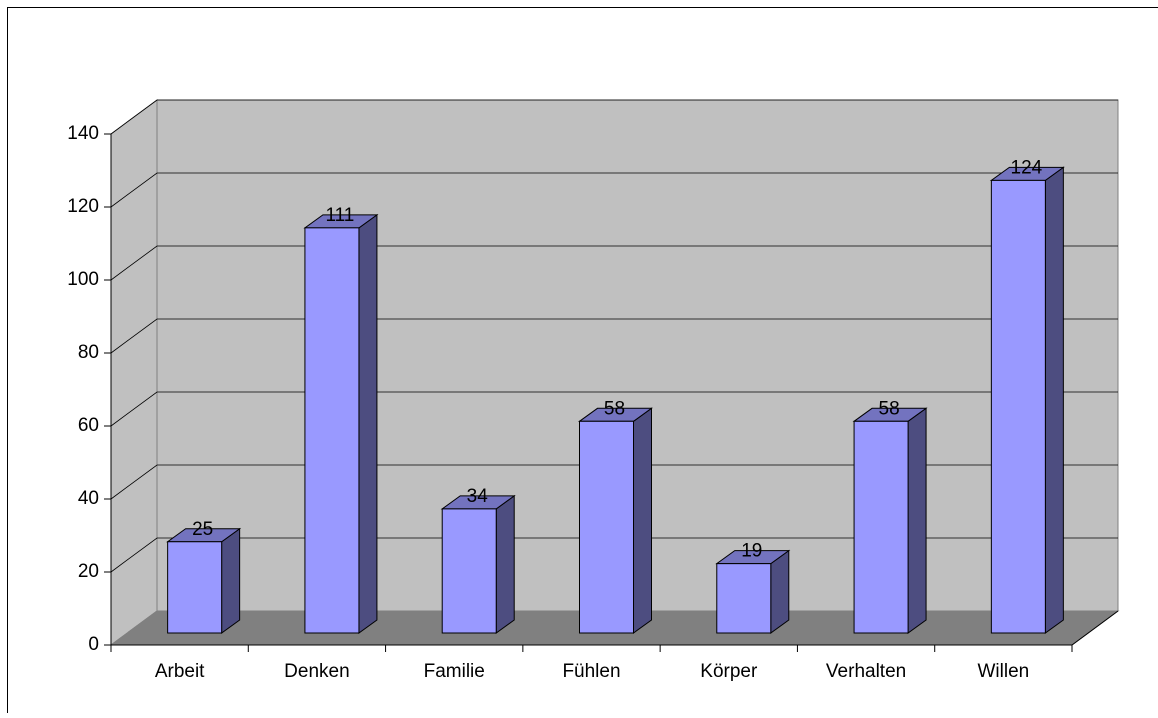 This screenshot has height=718, width=1158. I want to click on y-tick-label: 60, so click(88, 425).